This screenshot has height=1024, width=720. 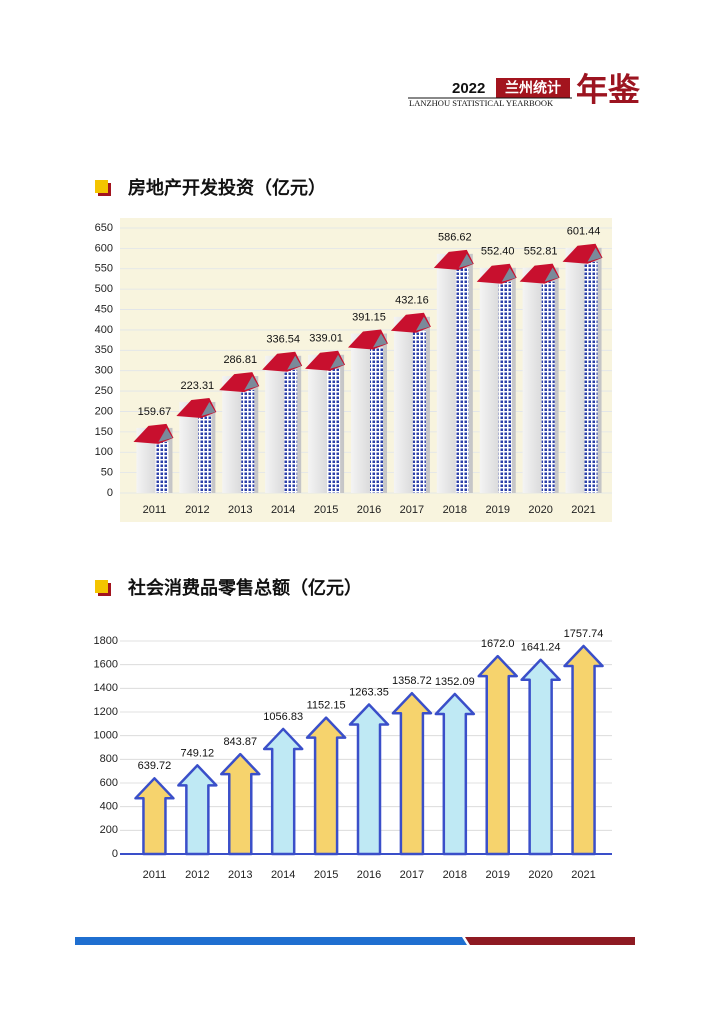 What do you see at coordinates (541, 252) in the screenshot?
I see `value-label: 552.81` at bounding box center [541, 252].